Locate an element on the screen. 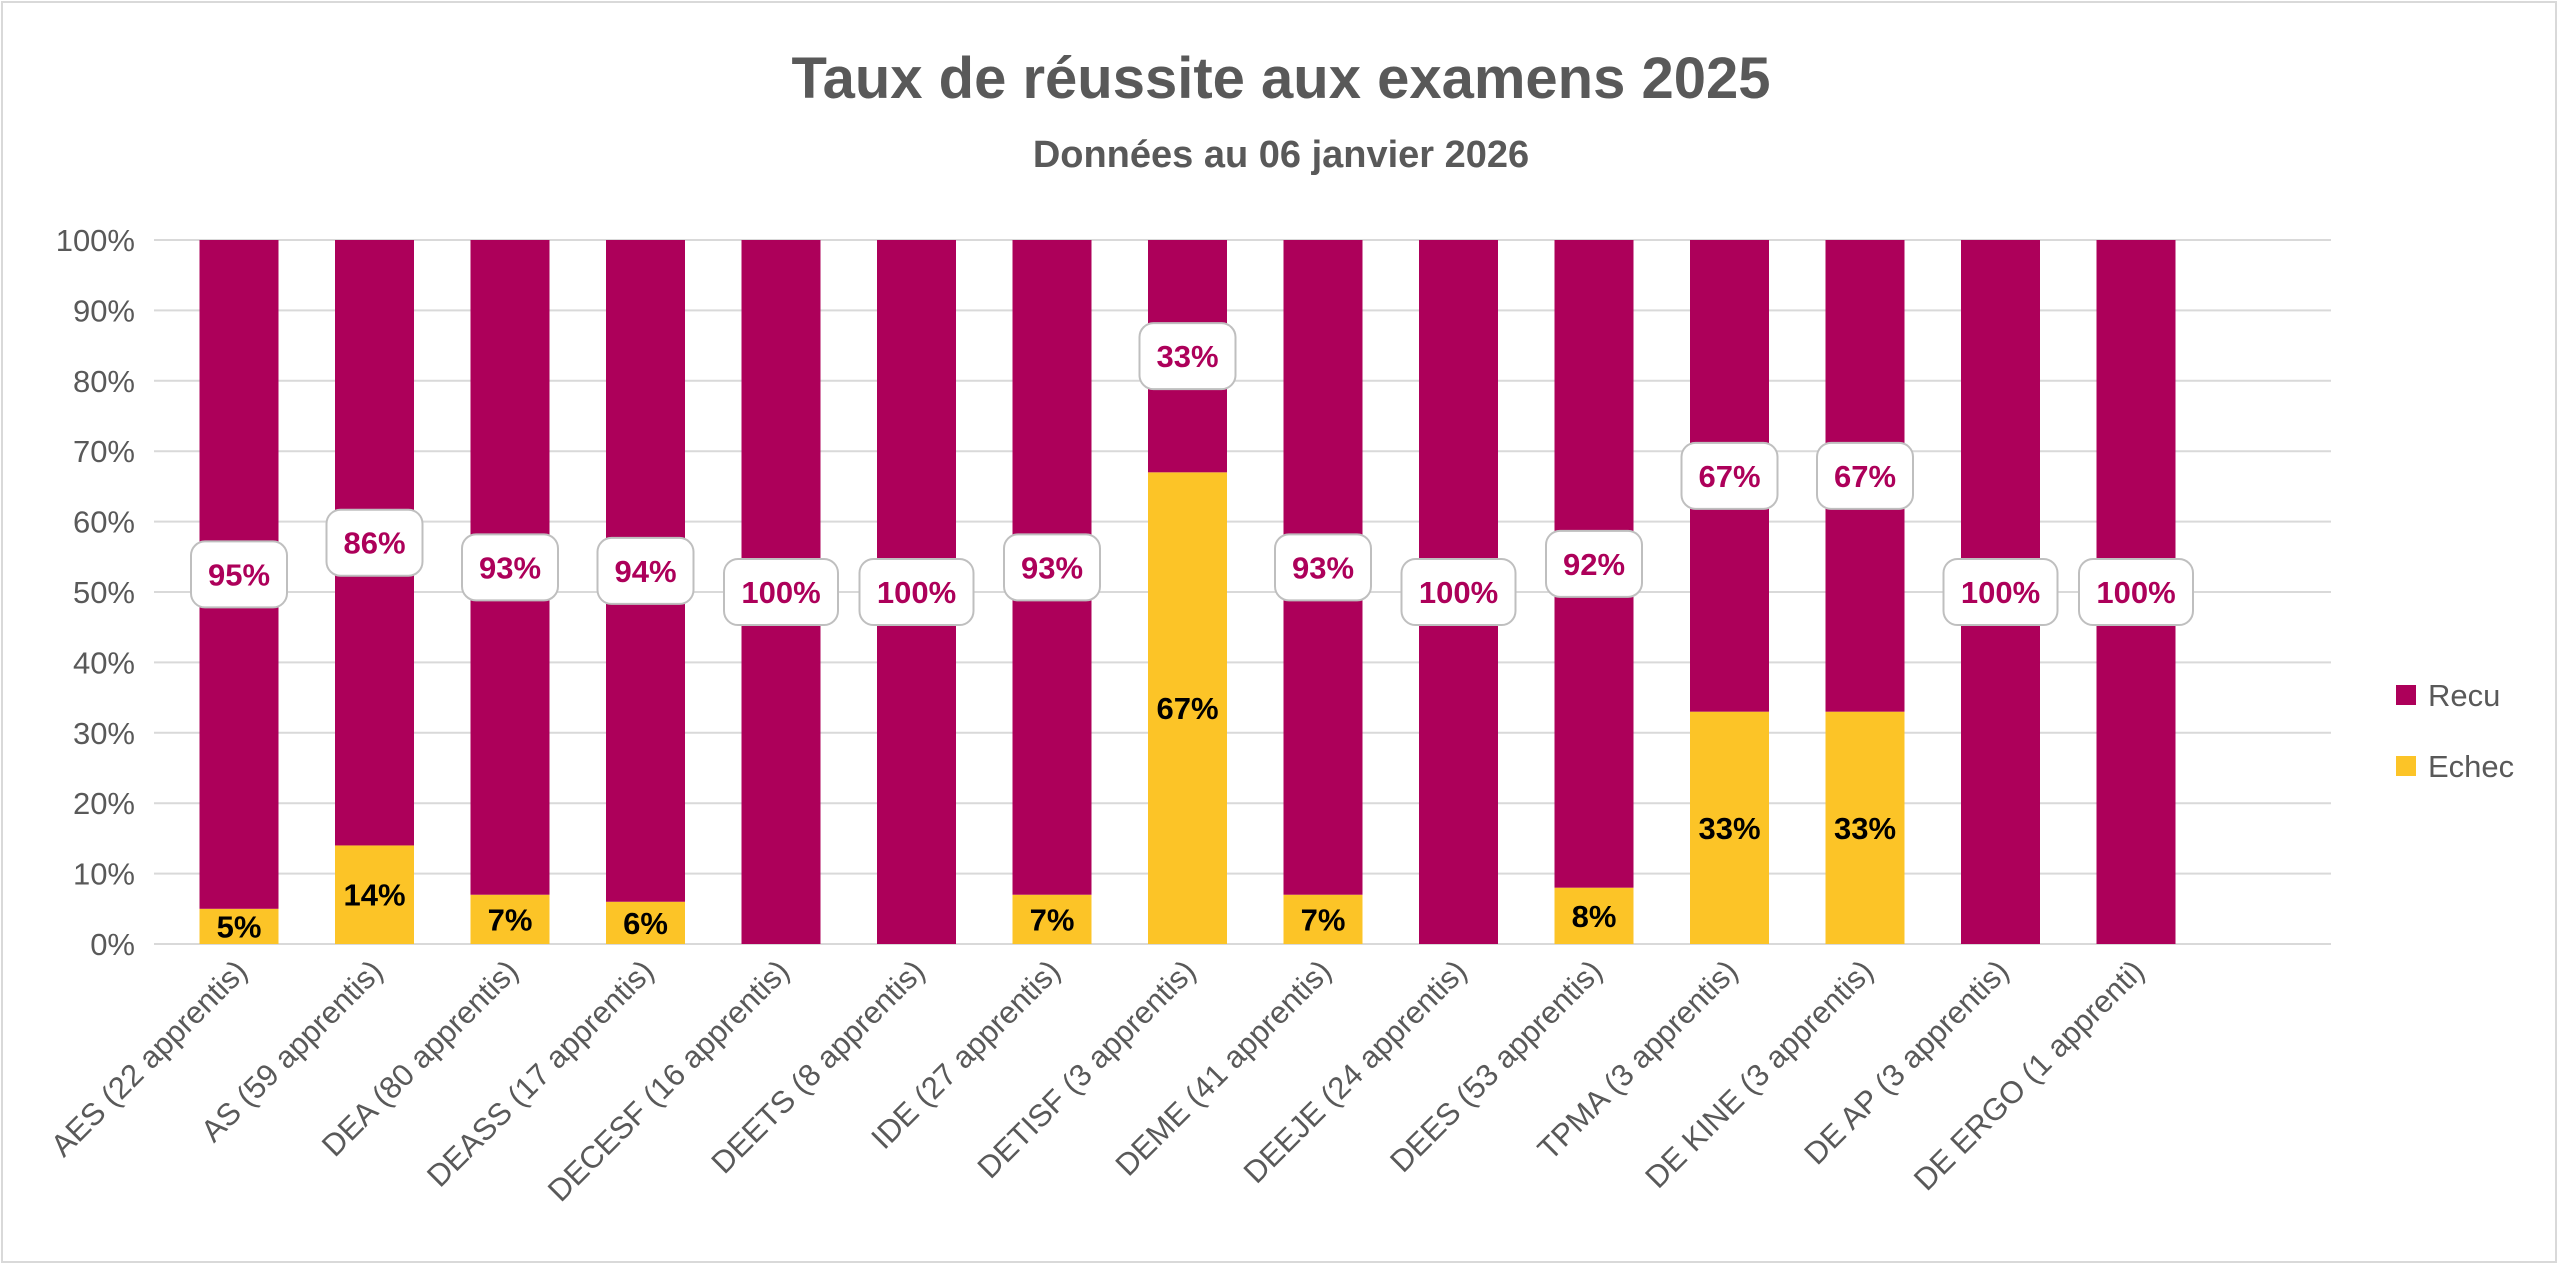 Image resolution: width=2560 pixels, height=1266 pixels. data-label-recu: 86% is located at coordinates (374, 543).